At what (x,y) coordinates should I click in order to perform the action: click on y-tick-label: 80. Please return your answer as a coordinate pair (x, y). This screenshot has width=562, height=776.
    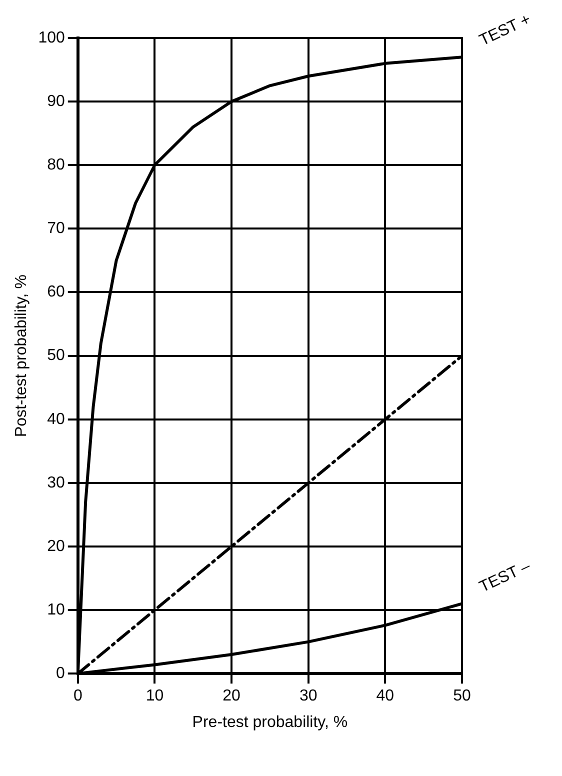
    Looking at the image, I should click on (56, 165).